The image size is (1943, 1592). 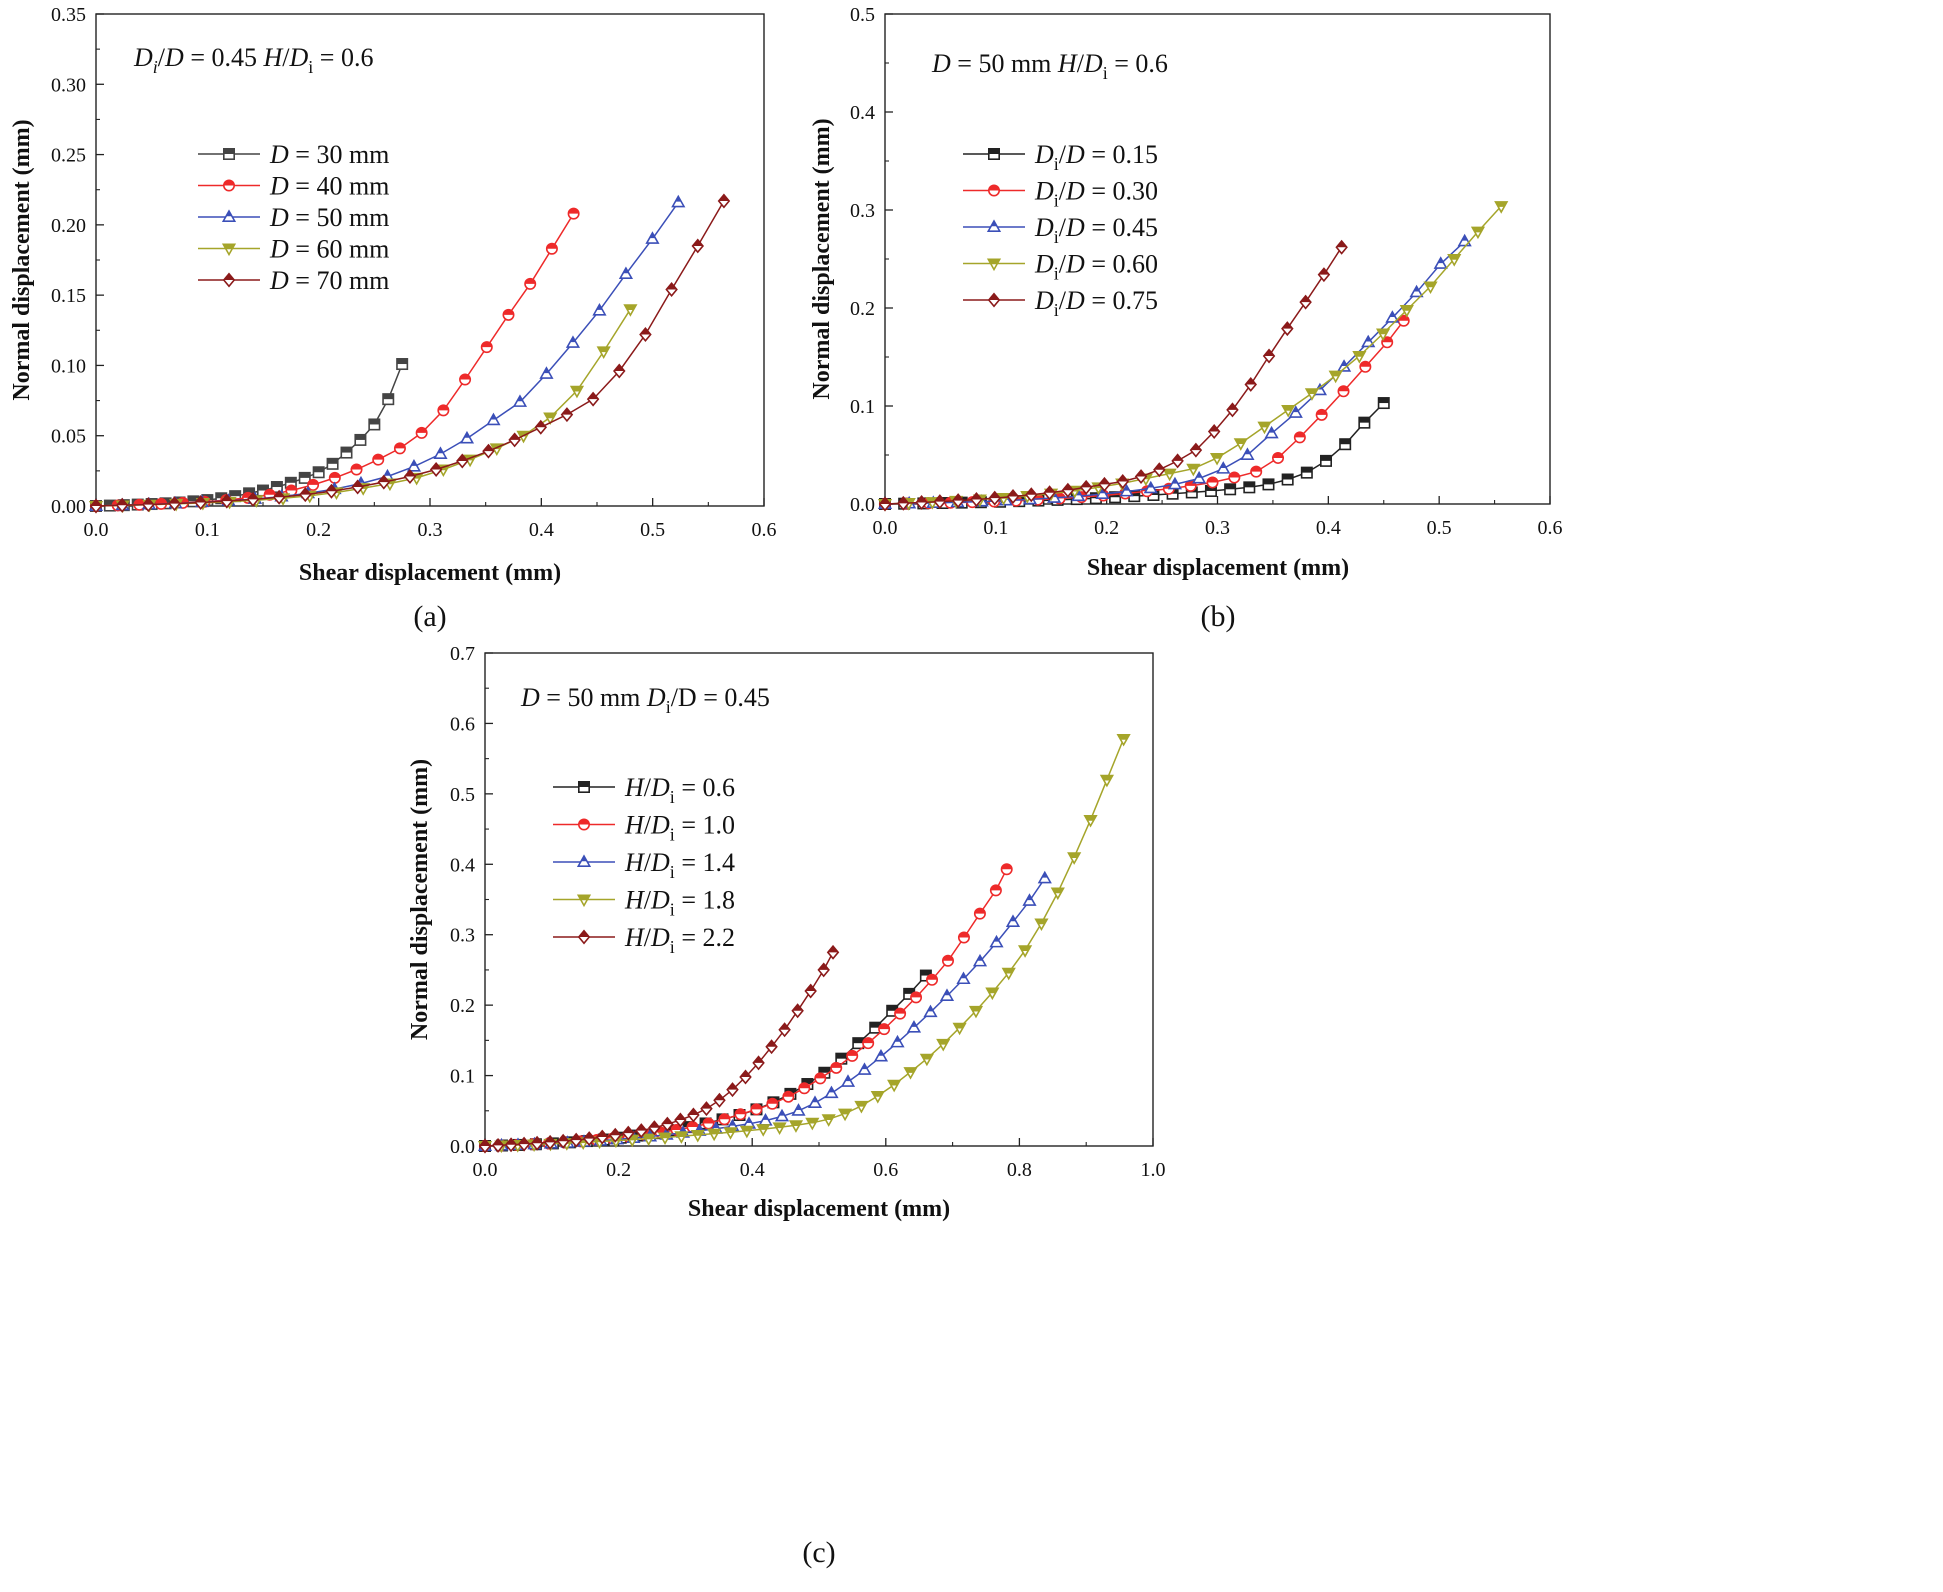 I want to click on legend-entry: Di/D = 0.45, so click(x=1060, y=230).